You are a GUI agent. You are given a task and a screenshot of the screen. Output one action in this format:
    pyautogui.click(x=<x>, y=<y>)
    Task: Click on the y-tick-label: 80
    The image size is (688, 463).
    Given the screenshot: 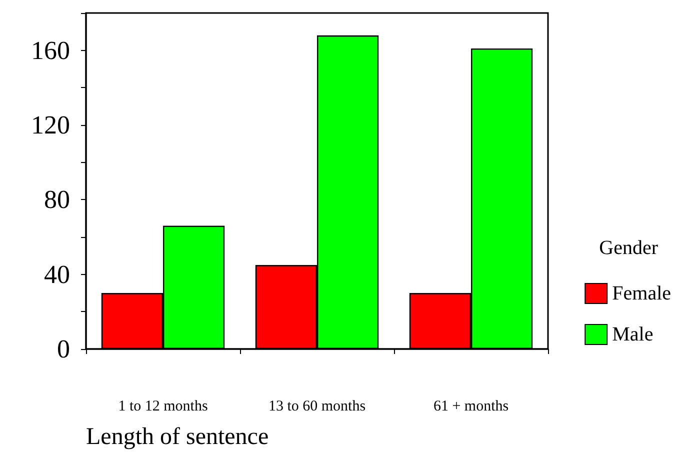 What is the action you would take?
    pyautogui.click(x=57, y=199)
    